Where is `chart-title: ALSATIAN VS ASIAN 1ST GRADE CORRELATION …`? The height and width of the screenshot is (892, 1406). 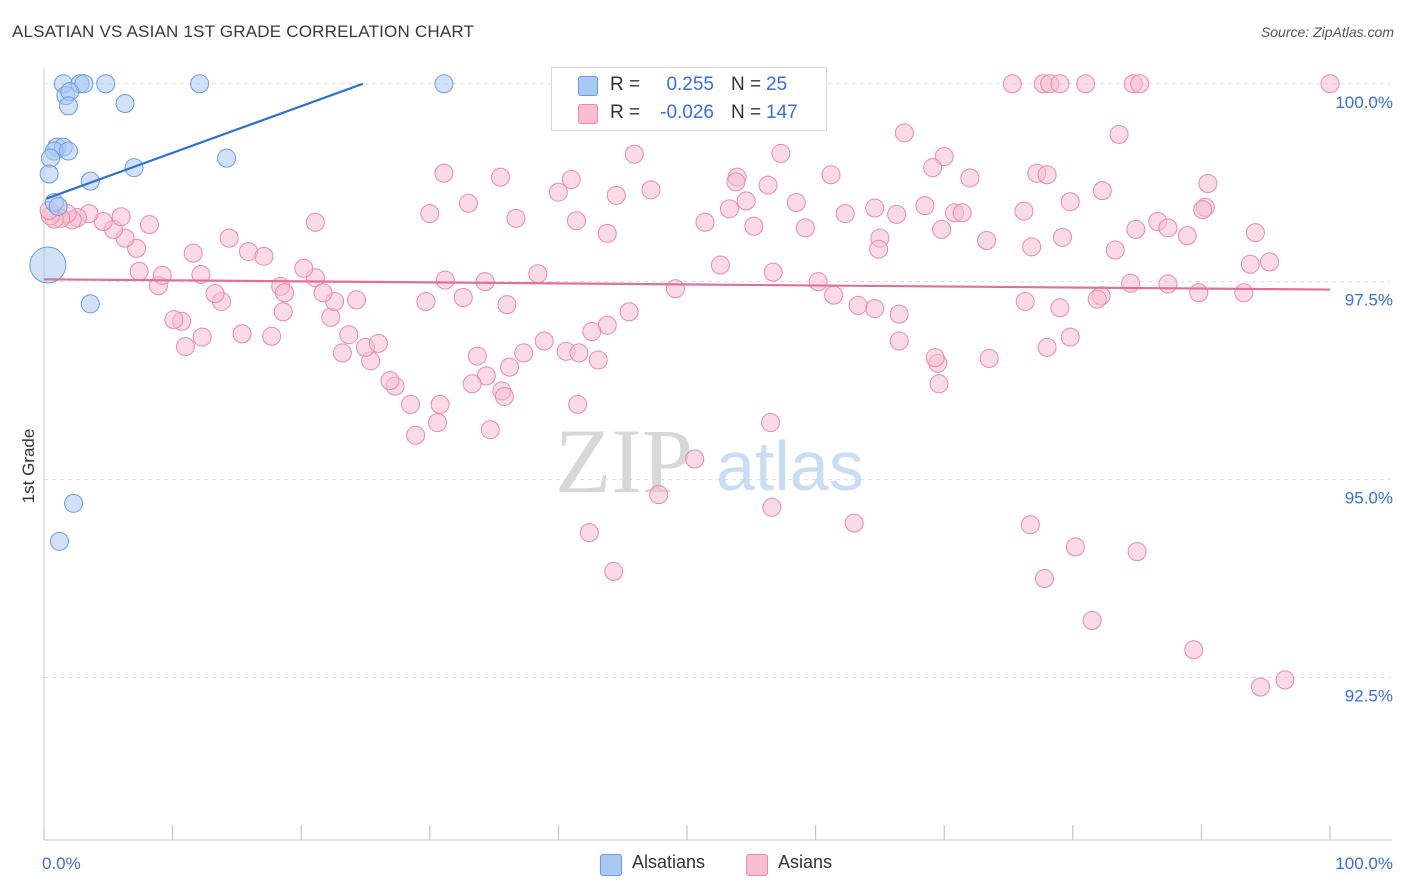
chart-title: ALSATIAN VS ASIAN 1ST GRADE CORRELATION … is located at coordinates (243, 31).